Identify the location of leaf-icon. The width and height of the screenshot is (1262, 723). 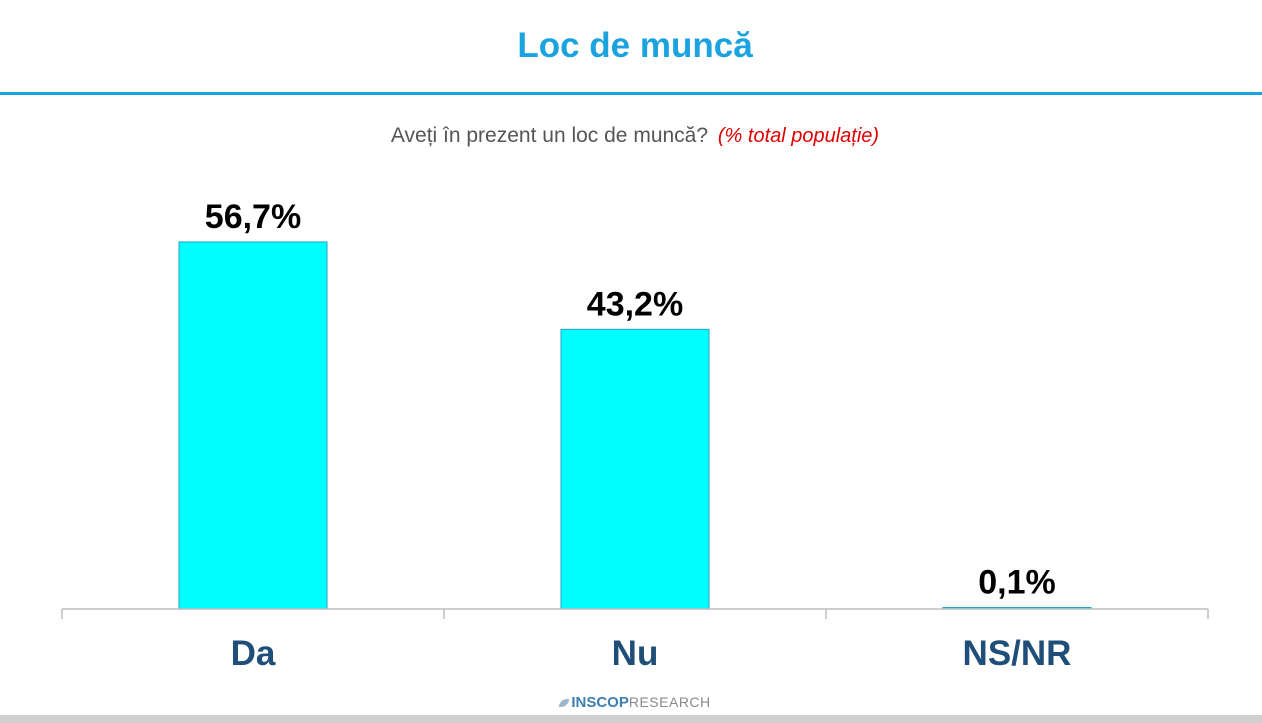
(564, 703).